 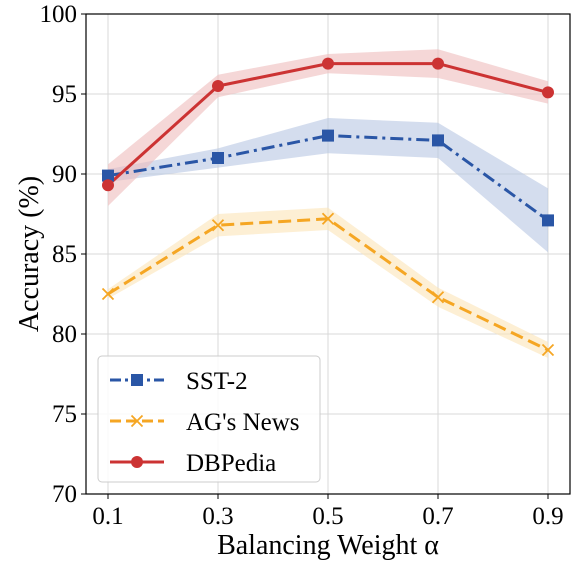 What do you see at coordinates (29, 254) in the screenshot?
I see `y-axis-label: Accuracy (%)` at bounding box center [29, 254].